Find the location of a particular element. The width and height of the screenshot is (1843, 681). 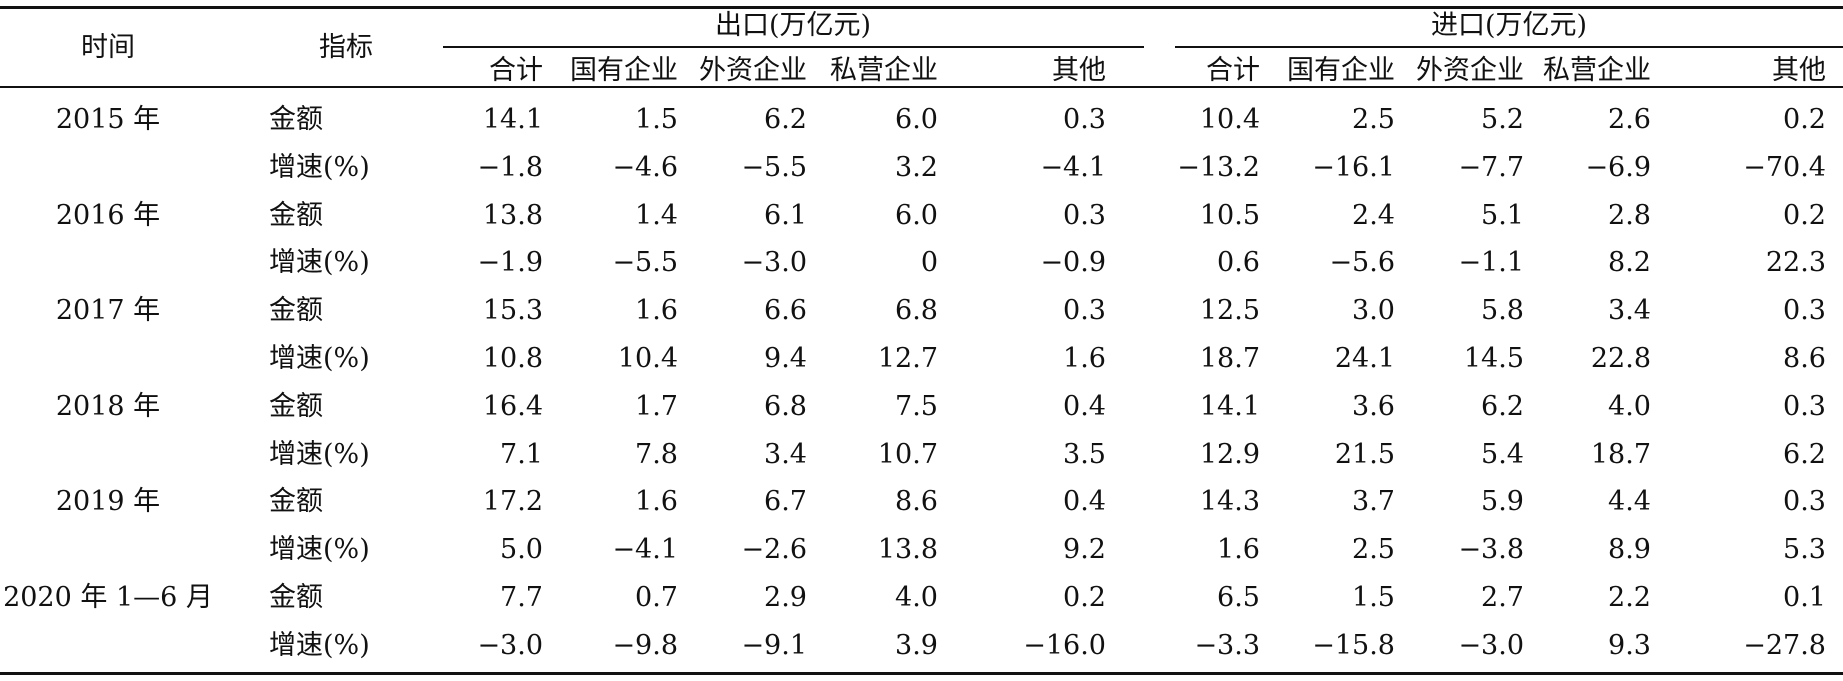

value-cell: −70.4 is located at coordinates (1784, 167).